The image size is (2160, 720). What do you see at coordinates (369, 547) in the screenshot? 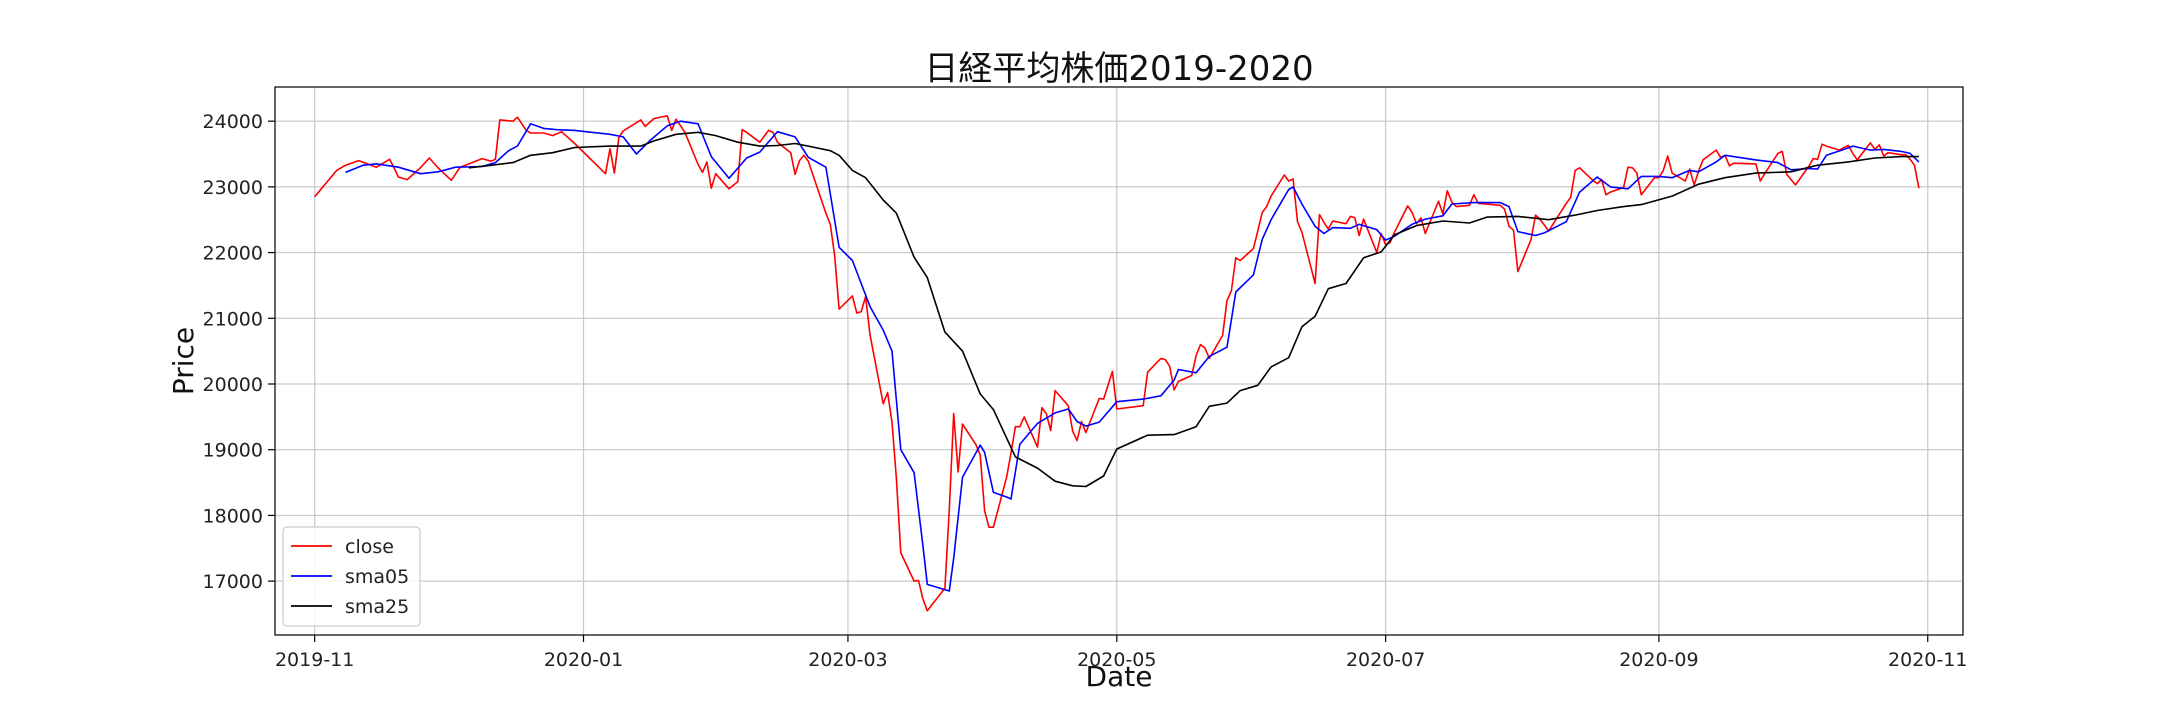
I see `legend-label-close: close` at bounding box center [369, 547].